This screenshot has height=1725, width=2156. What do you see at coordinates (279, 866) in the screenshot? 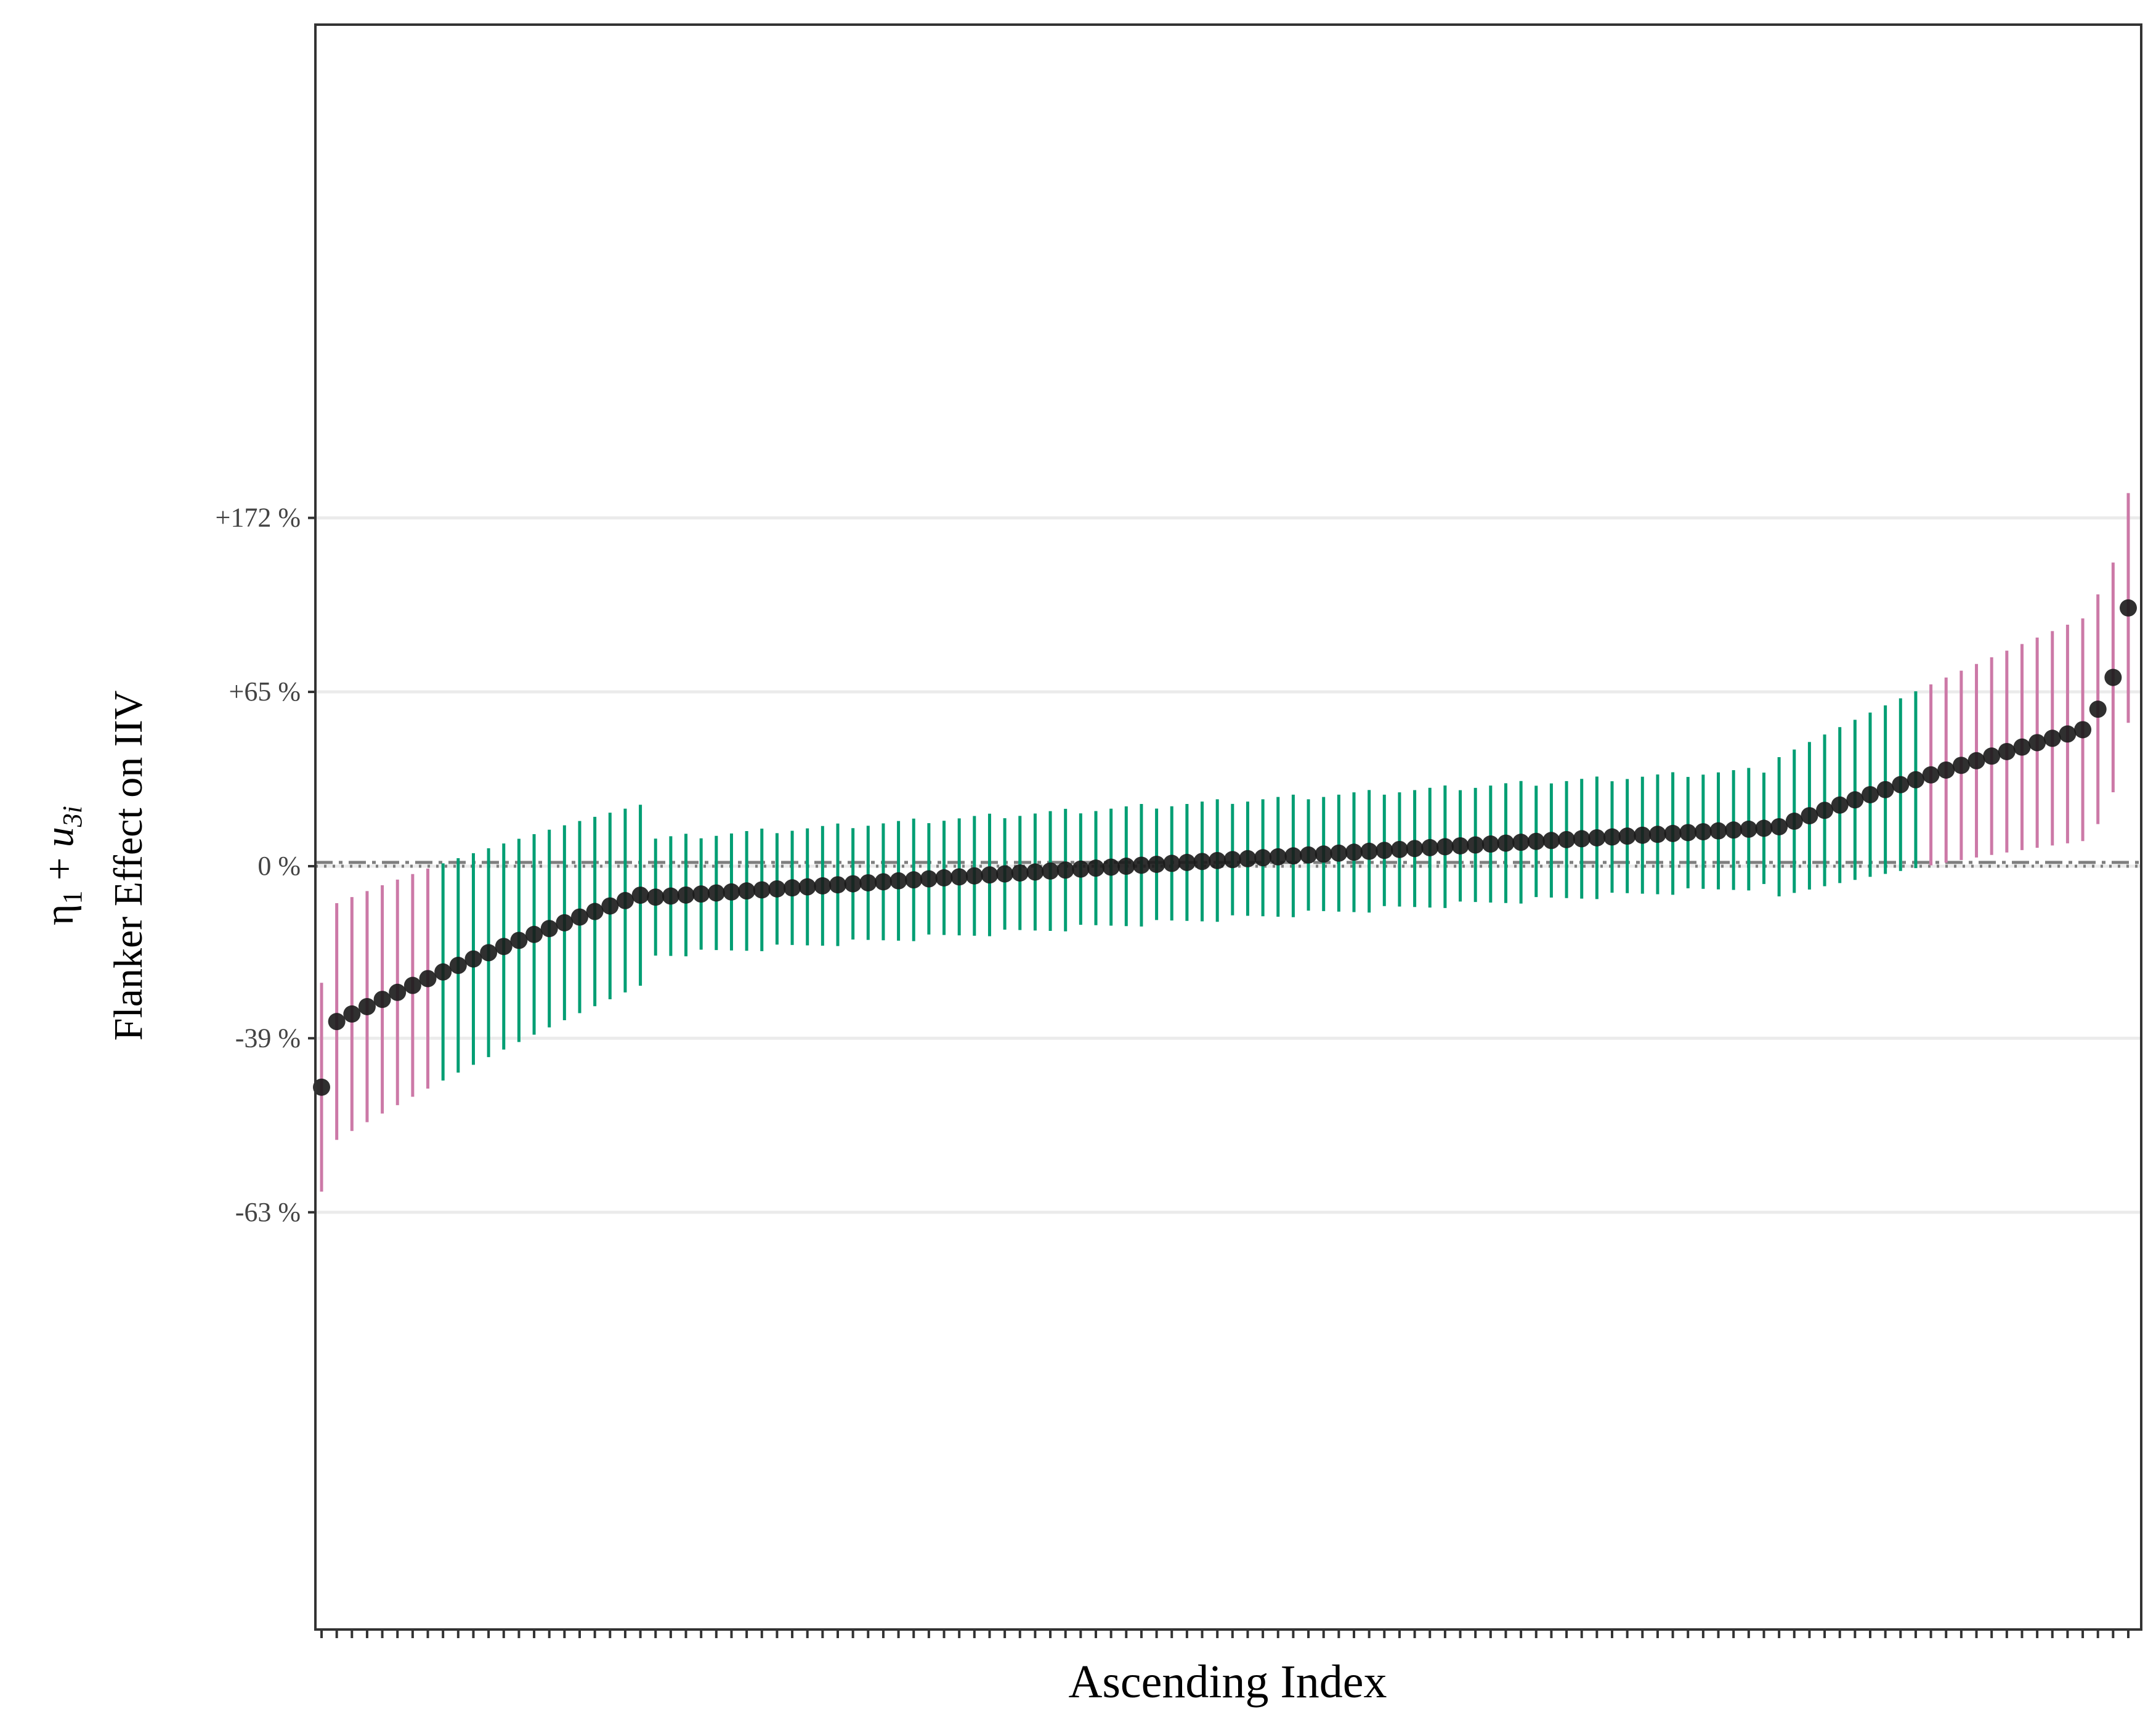
I see `y-tick-label-2: 0 %` at bounding box center [279, 866].